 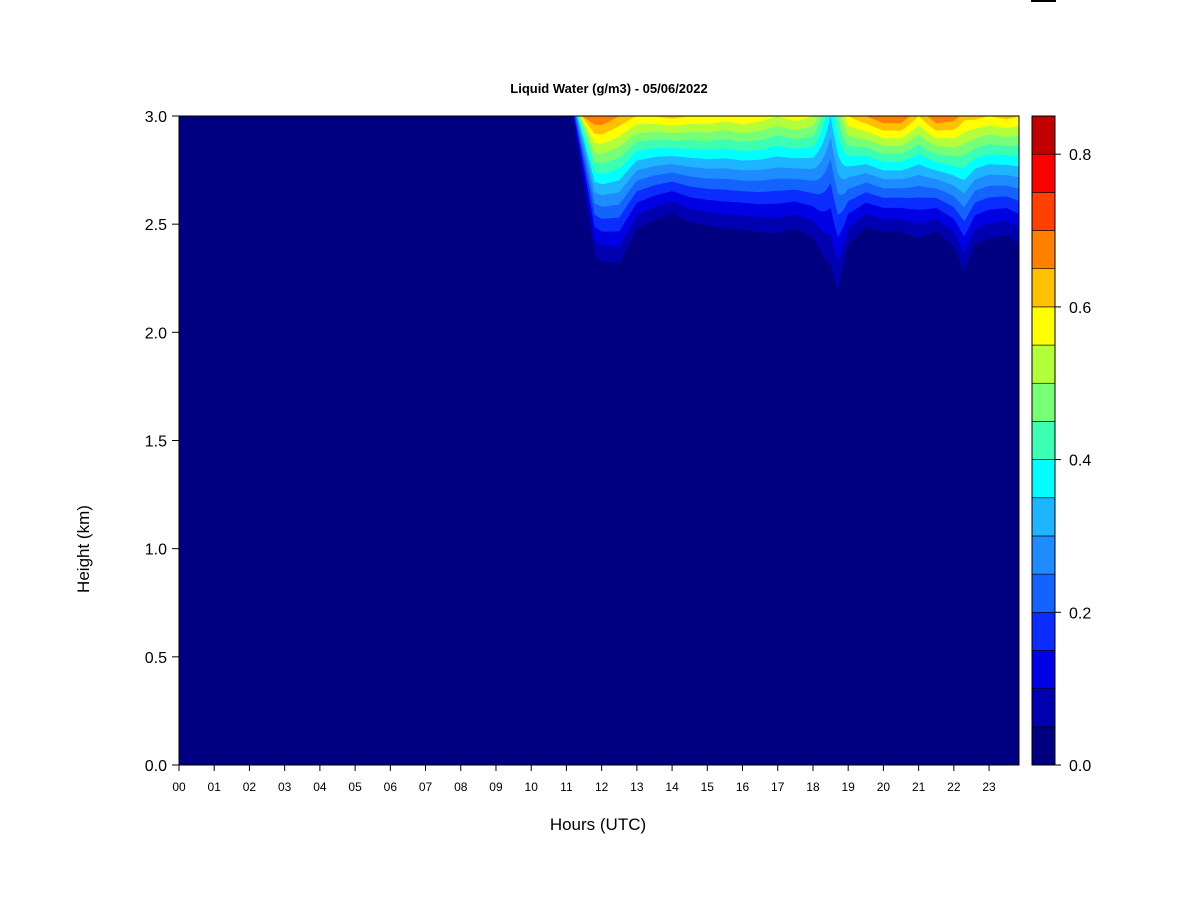 I want to click on x-tick-label: 01, so click(x=215, y=787).